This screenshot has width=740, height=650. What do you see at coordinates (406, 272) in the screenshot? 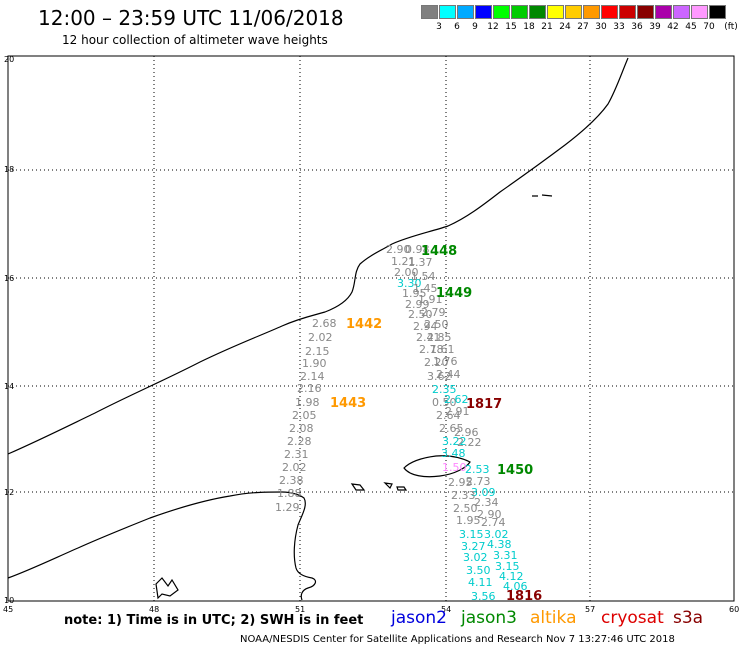
I see `swh-value: 2.00` at bounding box center [406, 272].